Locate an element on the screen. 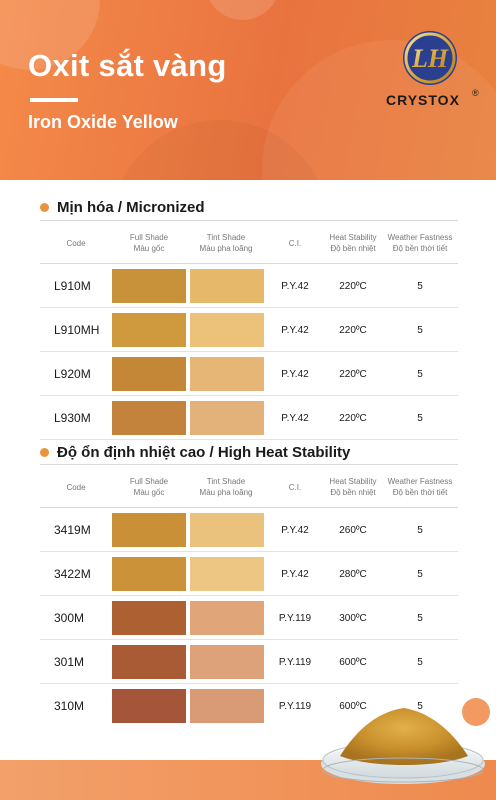 This screenshot has width=496, height=800. row-code: 3419M is located at coordinates (72, 530).